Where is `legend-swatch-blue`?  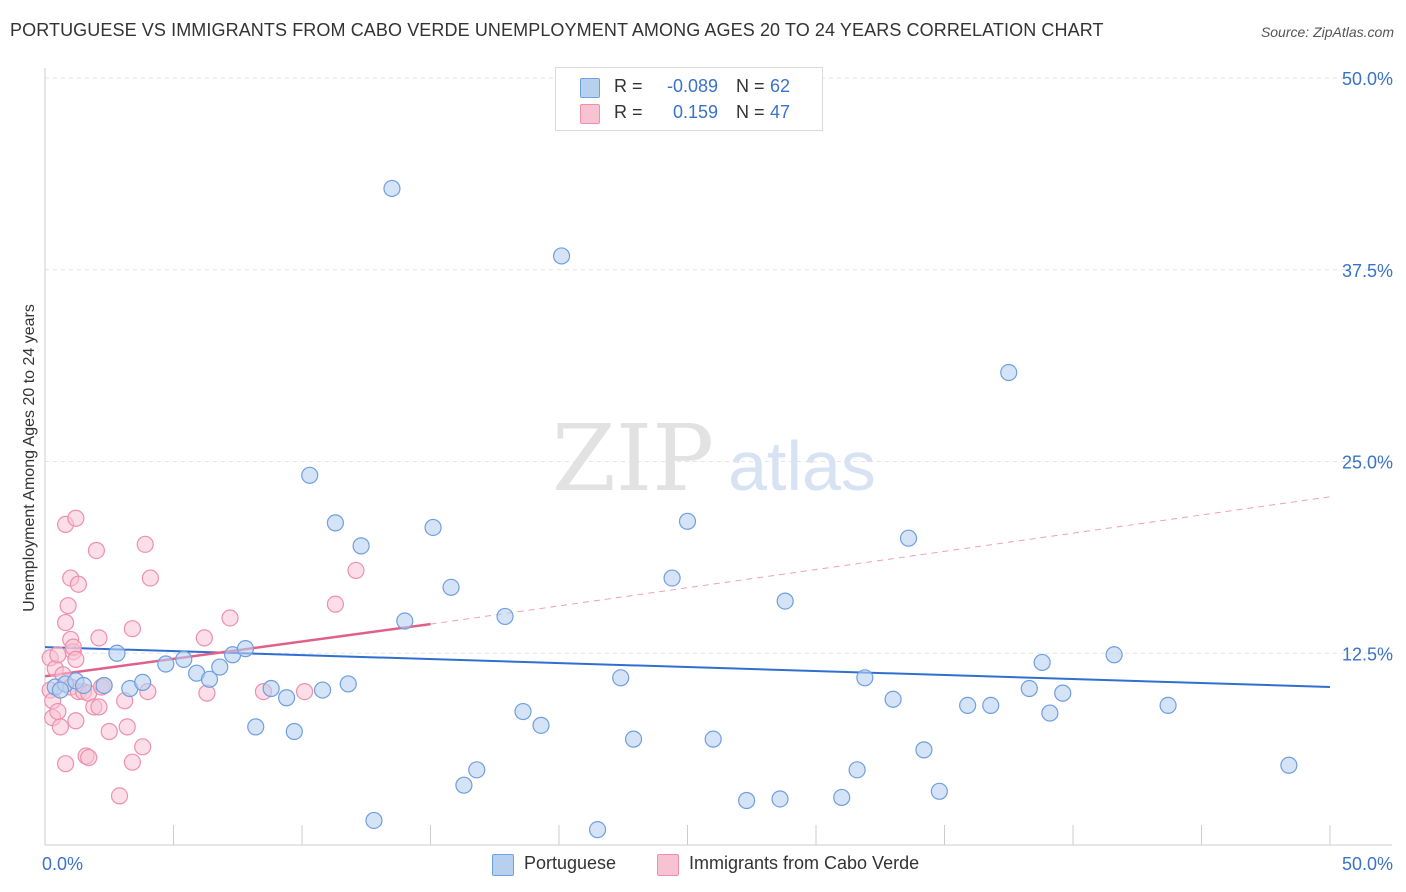 legend-swatch-blue is located at coordinates (590, 88).